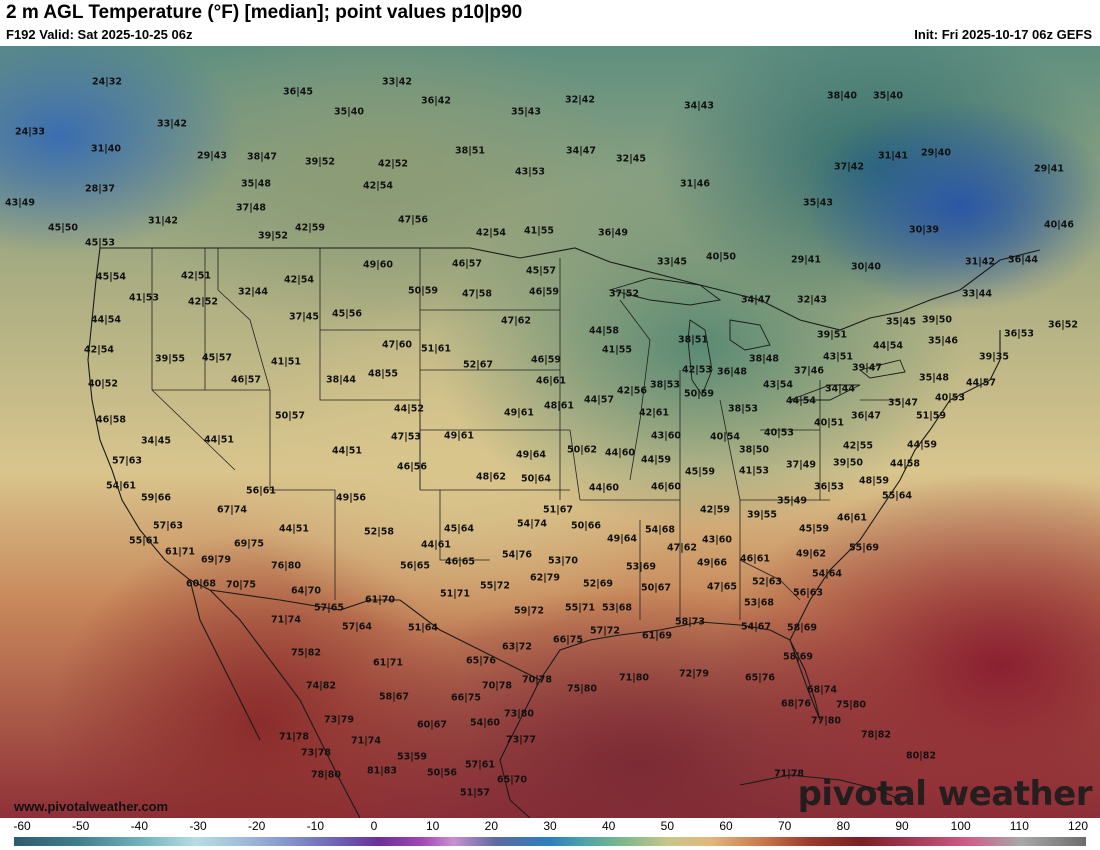 The width and height of the screenshot is (1100, 850). Describe the element at coordinates (789, 774) in the screenshot. I see `point-value: 71|78` at that location.